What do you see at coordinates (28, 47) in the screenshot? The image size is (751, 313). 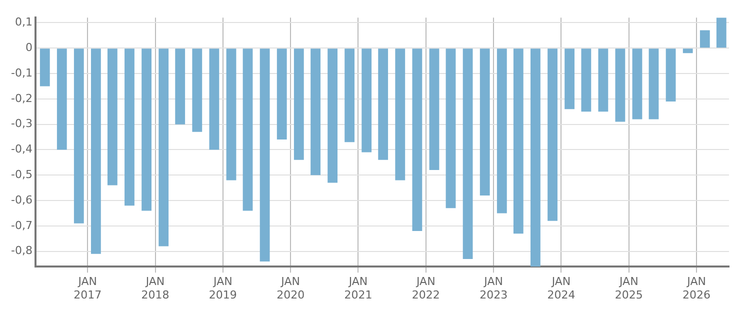 I see `y-tick-label: 0` at bounding box center [28, 47].